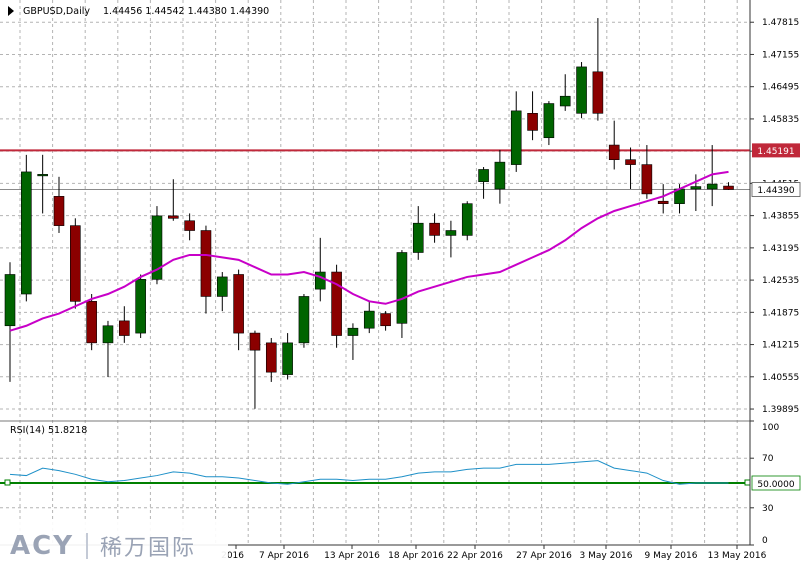 This screenshot has height=569, width=808. I want to click on ohlc-values: 1.44456 1.44542 1.44380 1.44390, so click(186, 11).